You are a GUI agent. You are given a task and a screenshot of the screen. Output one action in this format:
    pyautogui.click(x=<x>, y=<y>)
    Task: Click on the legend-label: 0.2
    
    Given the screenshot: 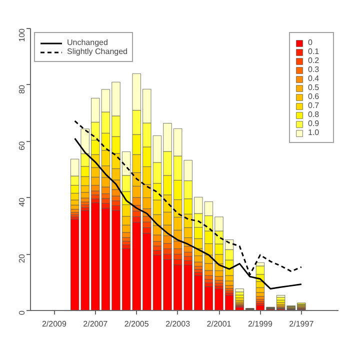 What is the action you would take?
    pyautogui.click(x=314, y=60)
    